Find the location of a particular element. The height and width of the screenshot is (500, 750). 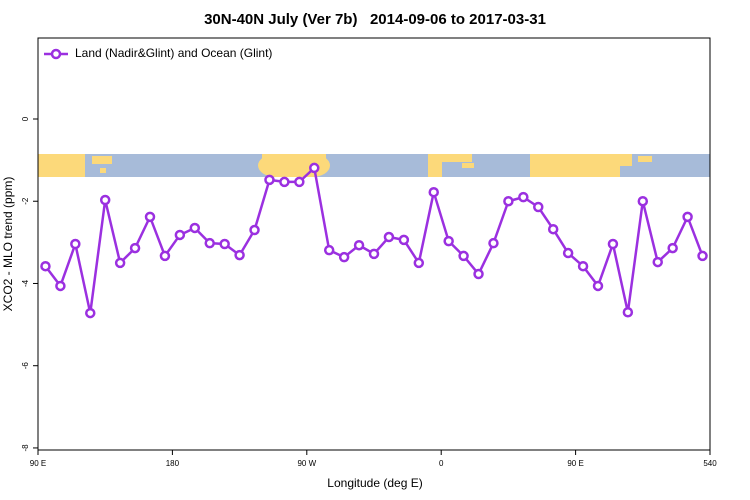

y-tick-label: -8 is located at coordinates (25, 448).